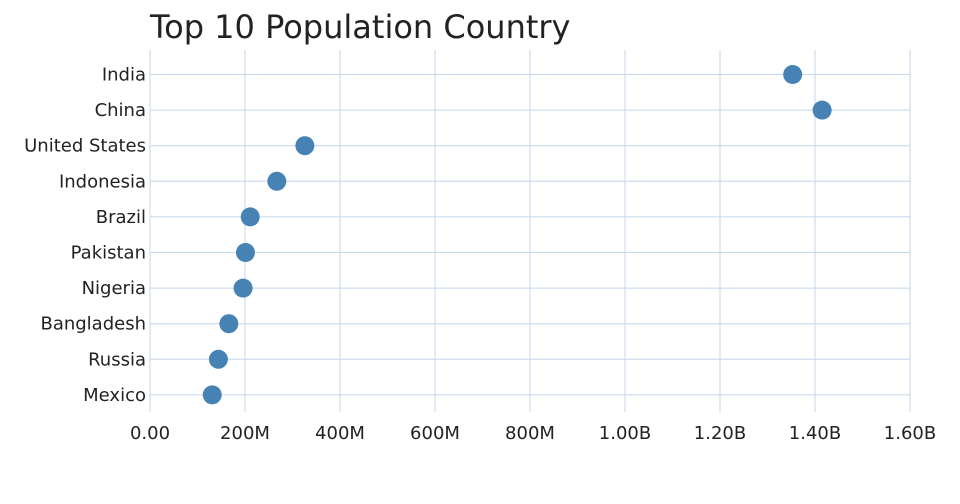  I want to click on x-tick-label: 600M, so click(435, 433).